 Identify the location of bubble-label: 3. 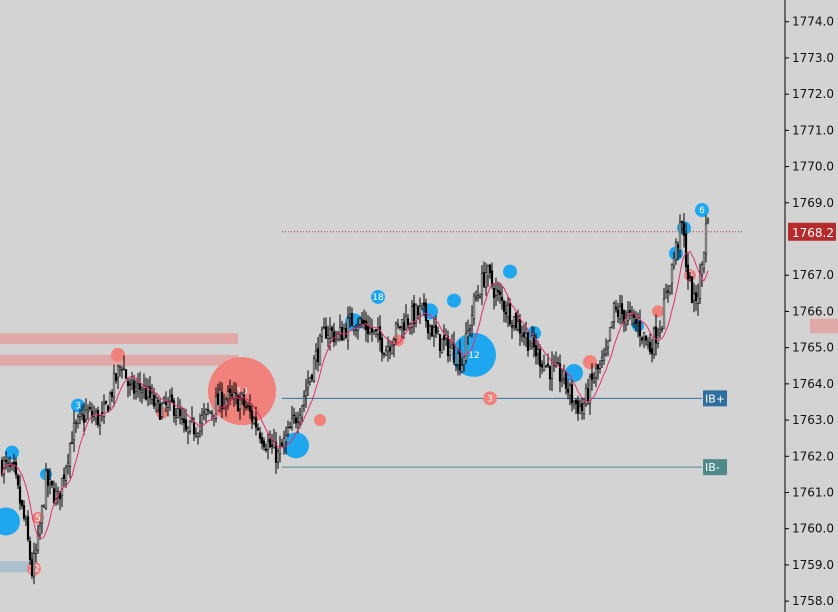
(490, 399).